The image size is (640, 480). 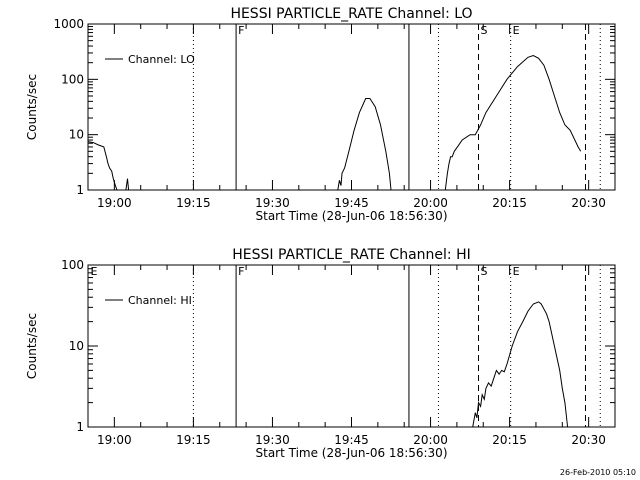 I want to click on chart-title: HESSI PARTICLE_RATE Channel: HI, so click(x=351, y=255).